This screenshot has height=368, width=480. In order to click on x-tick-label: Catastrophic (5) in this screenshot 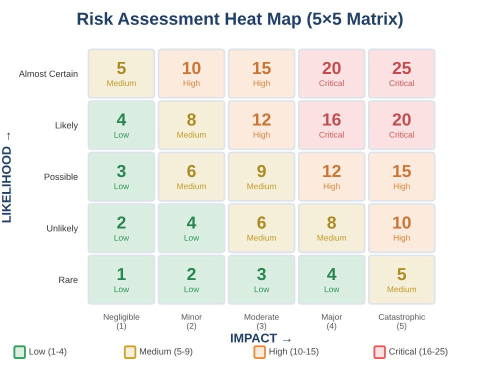, I will do `click(401, 322)`.